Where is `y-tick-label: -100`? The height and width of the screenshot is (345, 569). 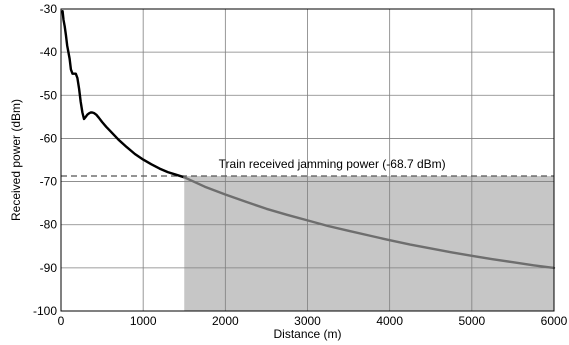
y-tick-label: -100 is located at coordinates (45, 311).